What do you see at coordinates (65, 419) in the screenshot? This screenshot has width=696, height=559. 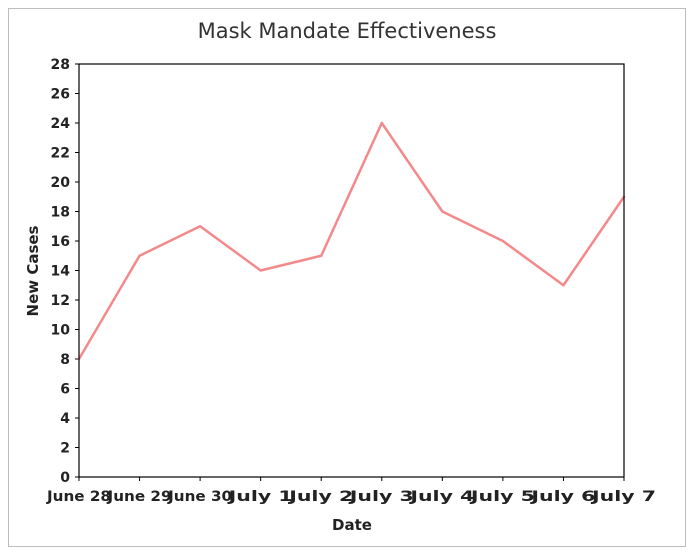 I see `y-tick-label: 4` at bounding box center [65, 419].